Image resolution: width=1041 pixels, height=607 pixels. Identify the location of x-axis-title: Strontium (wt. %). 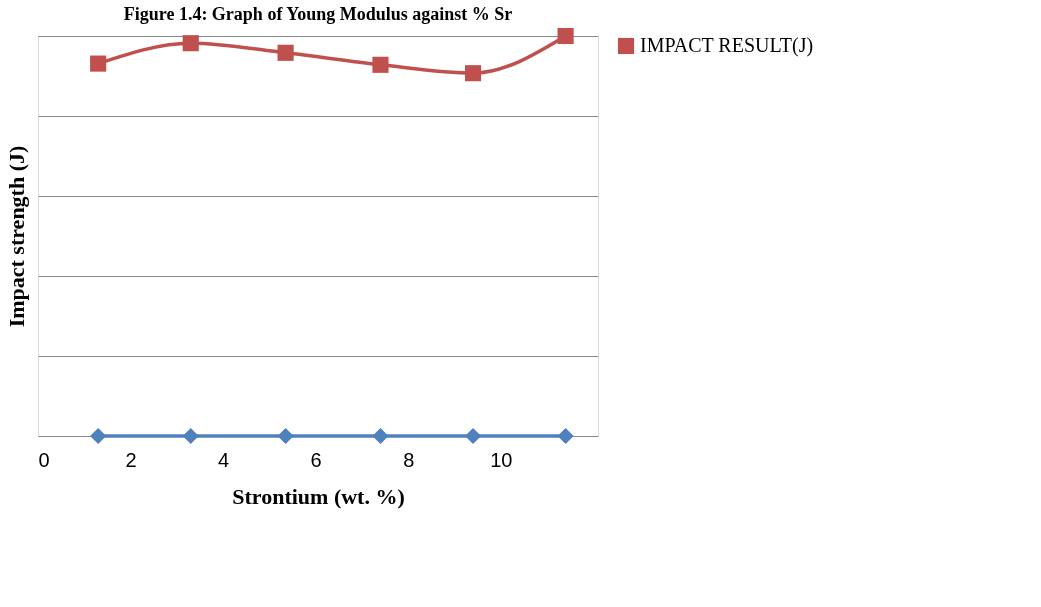
(318, 496).